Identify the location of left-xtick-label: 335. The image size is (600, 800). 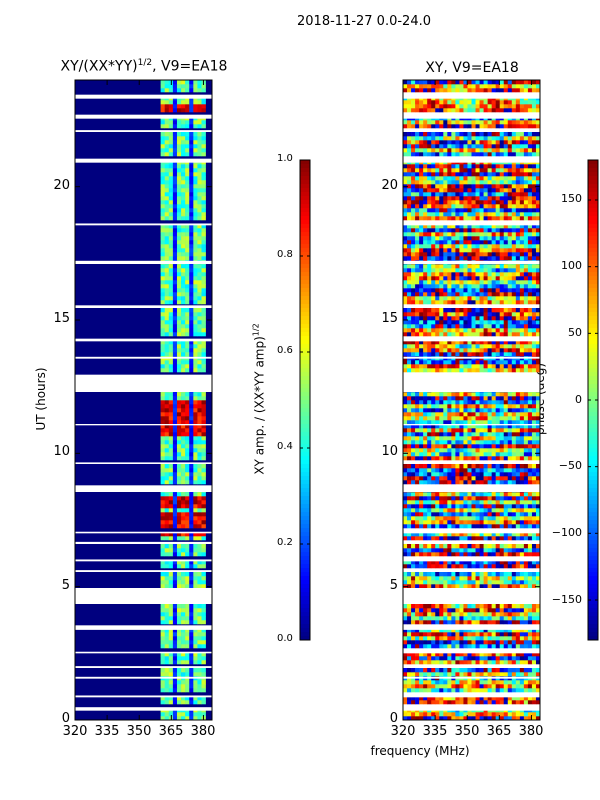
(107, 731).